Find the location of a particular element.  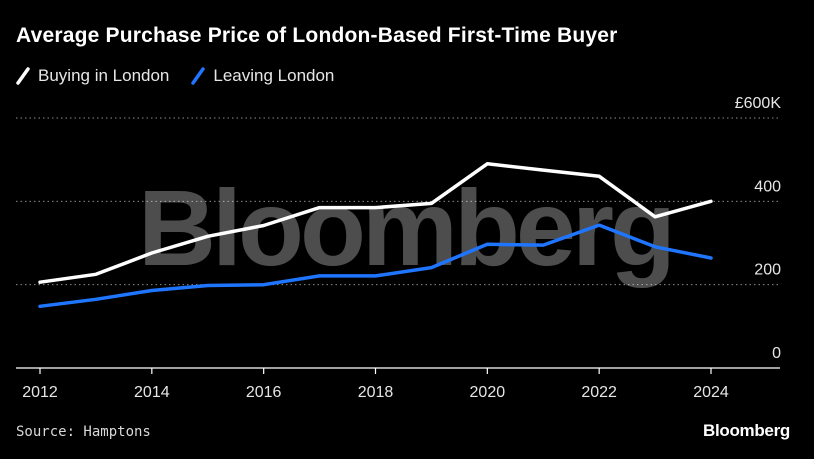

x-tick-label: 2018 is located at coordinates (376, 392).